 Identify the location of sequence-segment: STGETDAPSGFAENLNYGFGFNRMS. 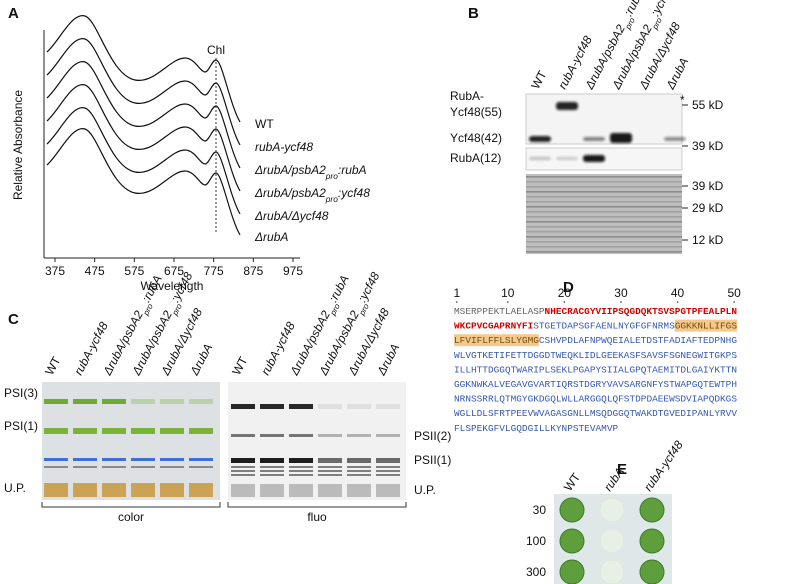
(604, 326).